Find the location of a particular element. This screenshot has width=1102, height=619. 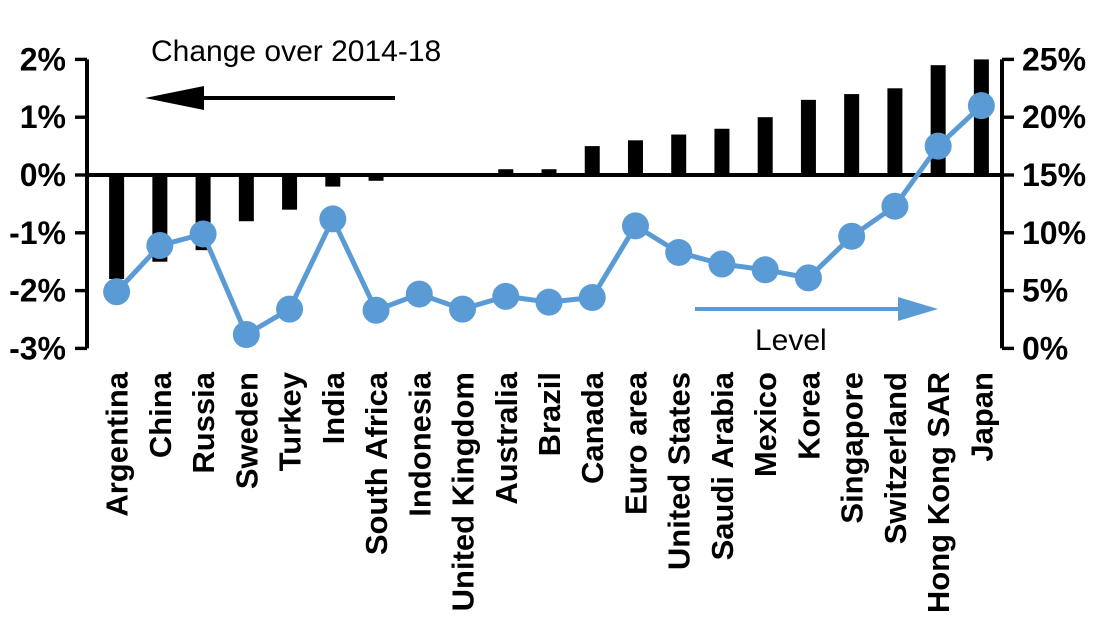

bar-south-africa is located at coordinates (376, 178).